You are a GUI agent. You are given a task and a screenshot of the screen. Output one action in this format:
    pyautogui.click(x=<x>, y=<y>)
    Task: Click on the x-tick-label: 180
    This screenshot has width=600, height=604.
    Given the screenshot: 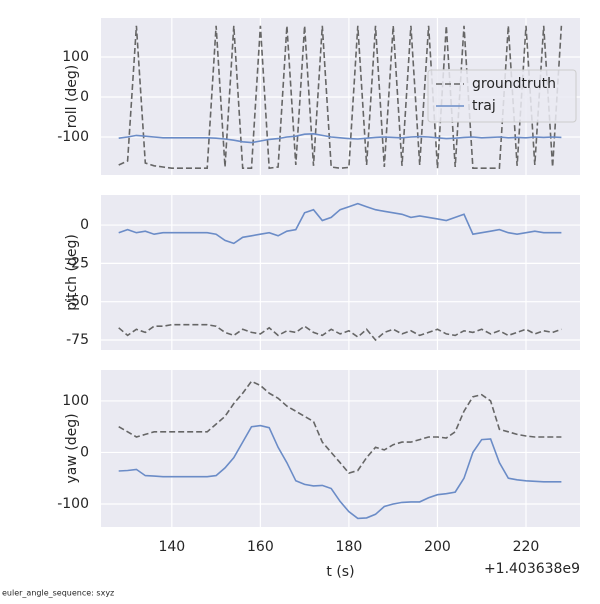 What is the action you would take?
    pyautogui.click(x=349, y=547)
    